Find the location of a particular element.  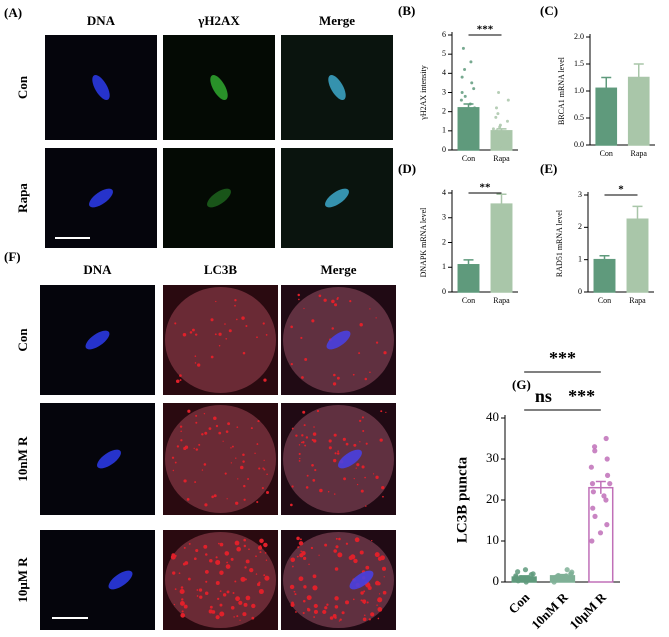

y-axis-label: DNAPK mRNA level is located at coordinates (423, 242).